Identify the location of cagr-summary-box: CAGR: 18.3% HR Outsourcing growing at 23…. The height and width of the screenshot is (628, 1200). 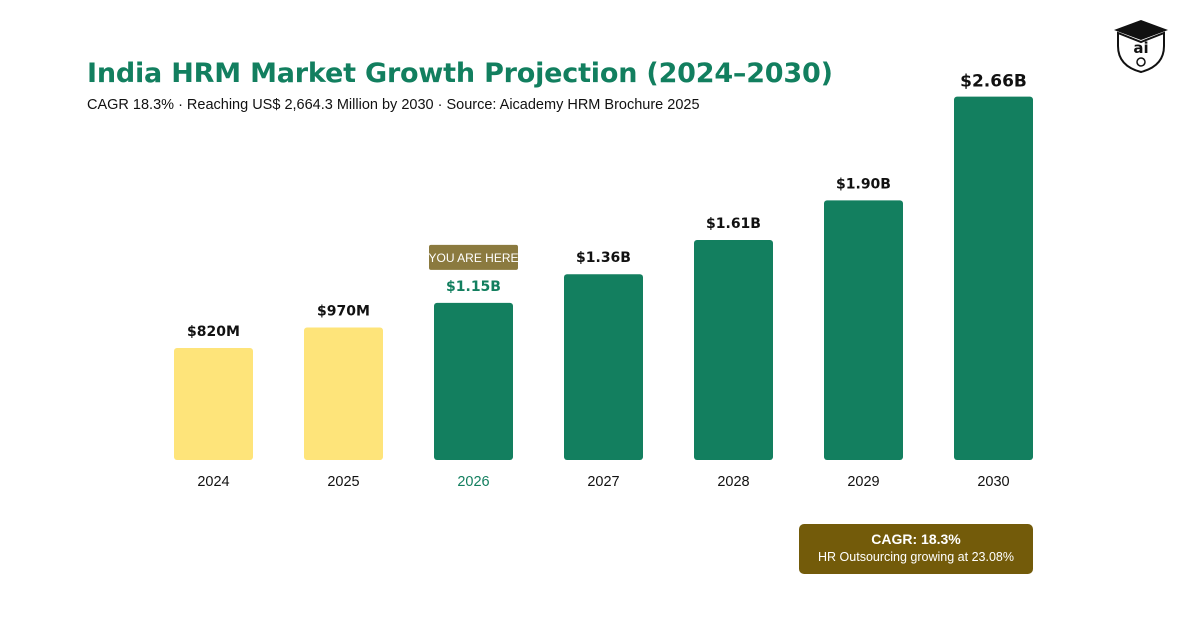
(916, 549).